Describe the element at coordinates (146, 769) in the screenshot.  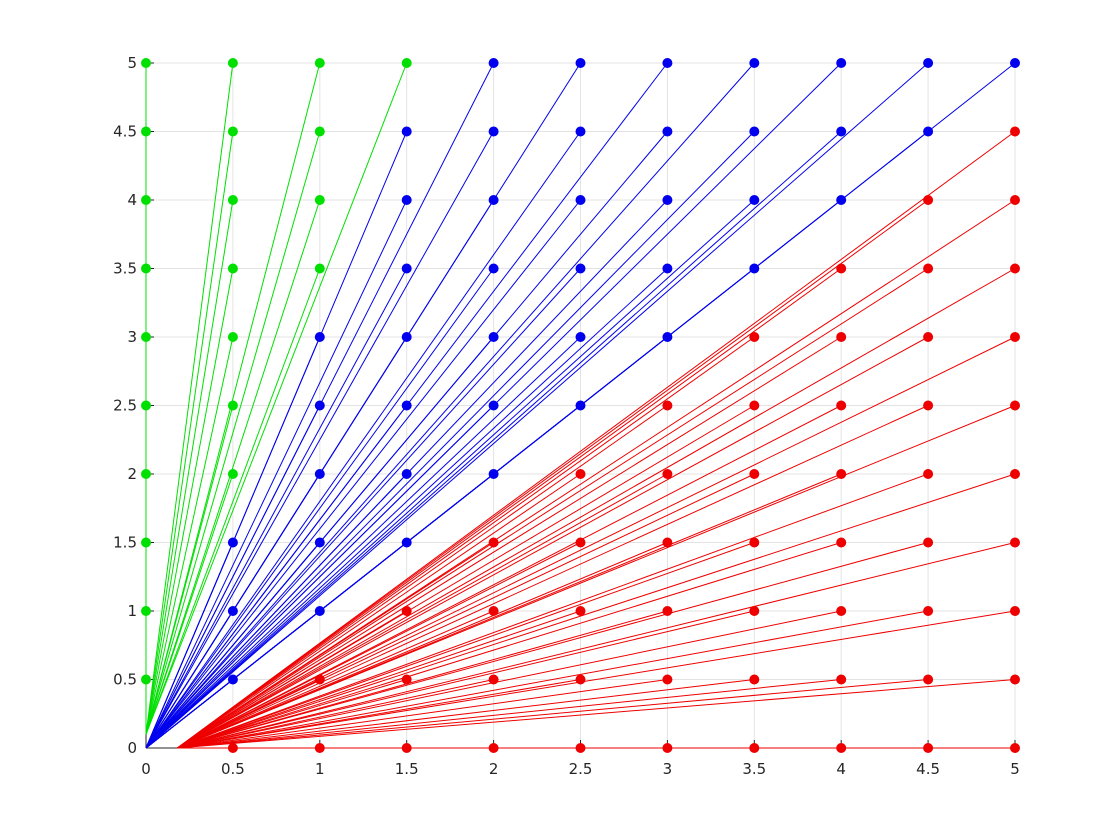
I see `x-tick-label: 0` at that location.